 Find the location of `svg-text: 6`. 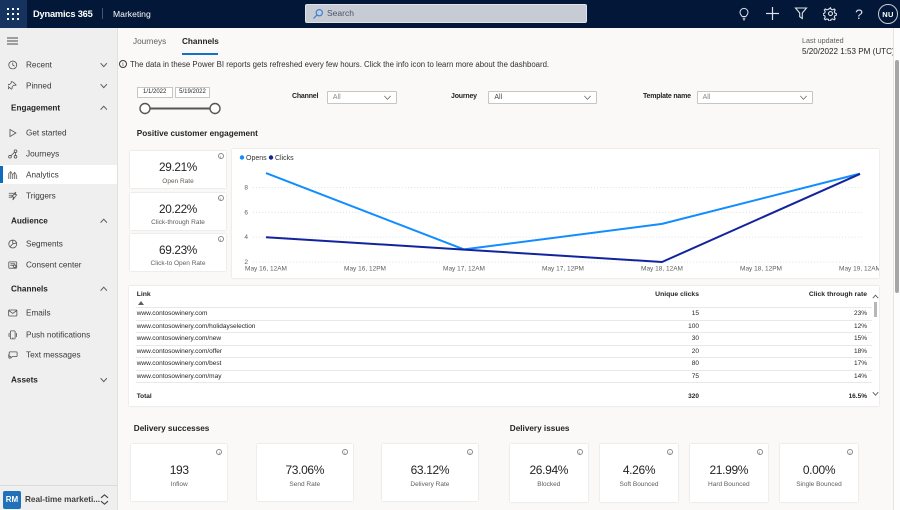

svg-text: 6 is located at coordinates (246, 212).